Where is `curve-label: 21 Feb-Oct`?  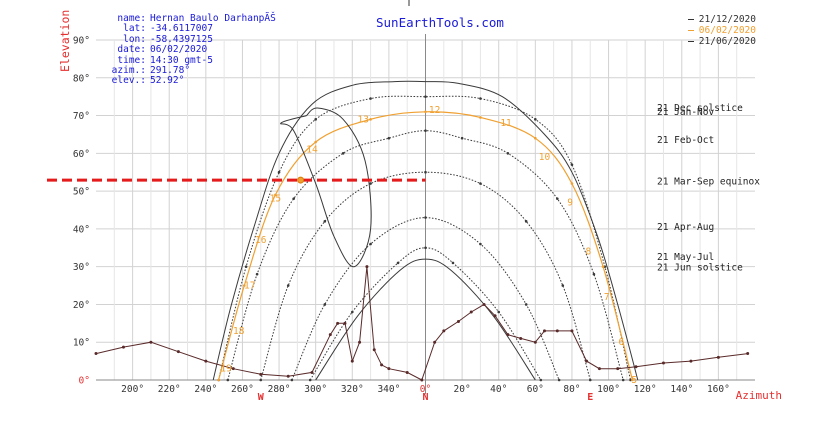
curve-label: 21 Feb-Oct is located at coordinates (685, 140).